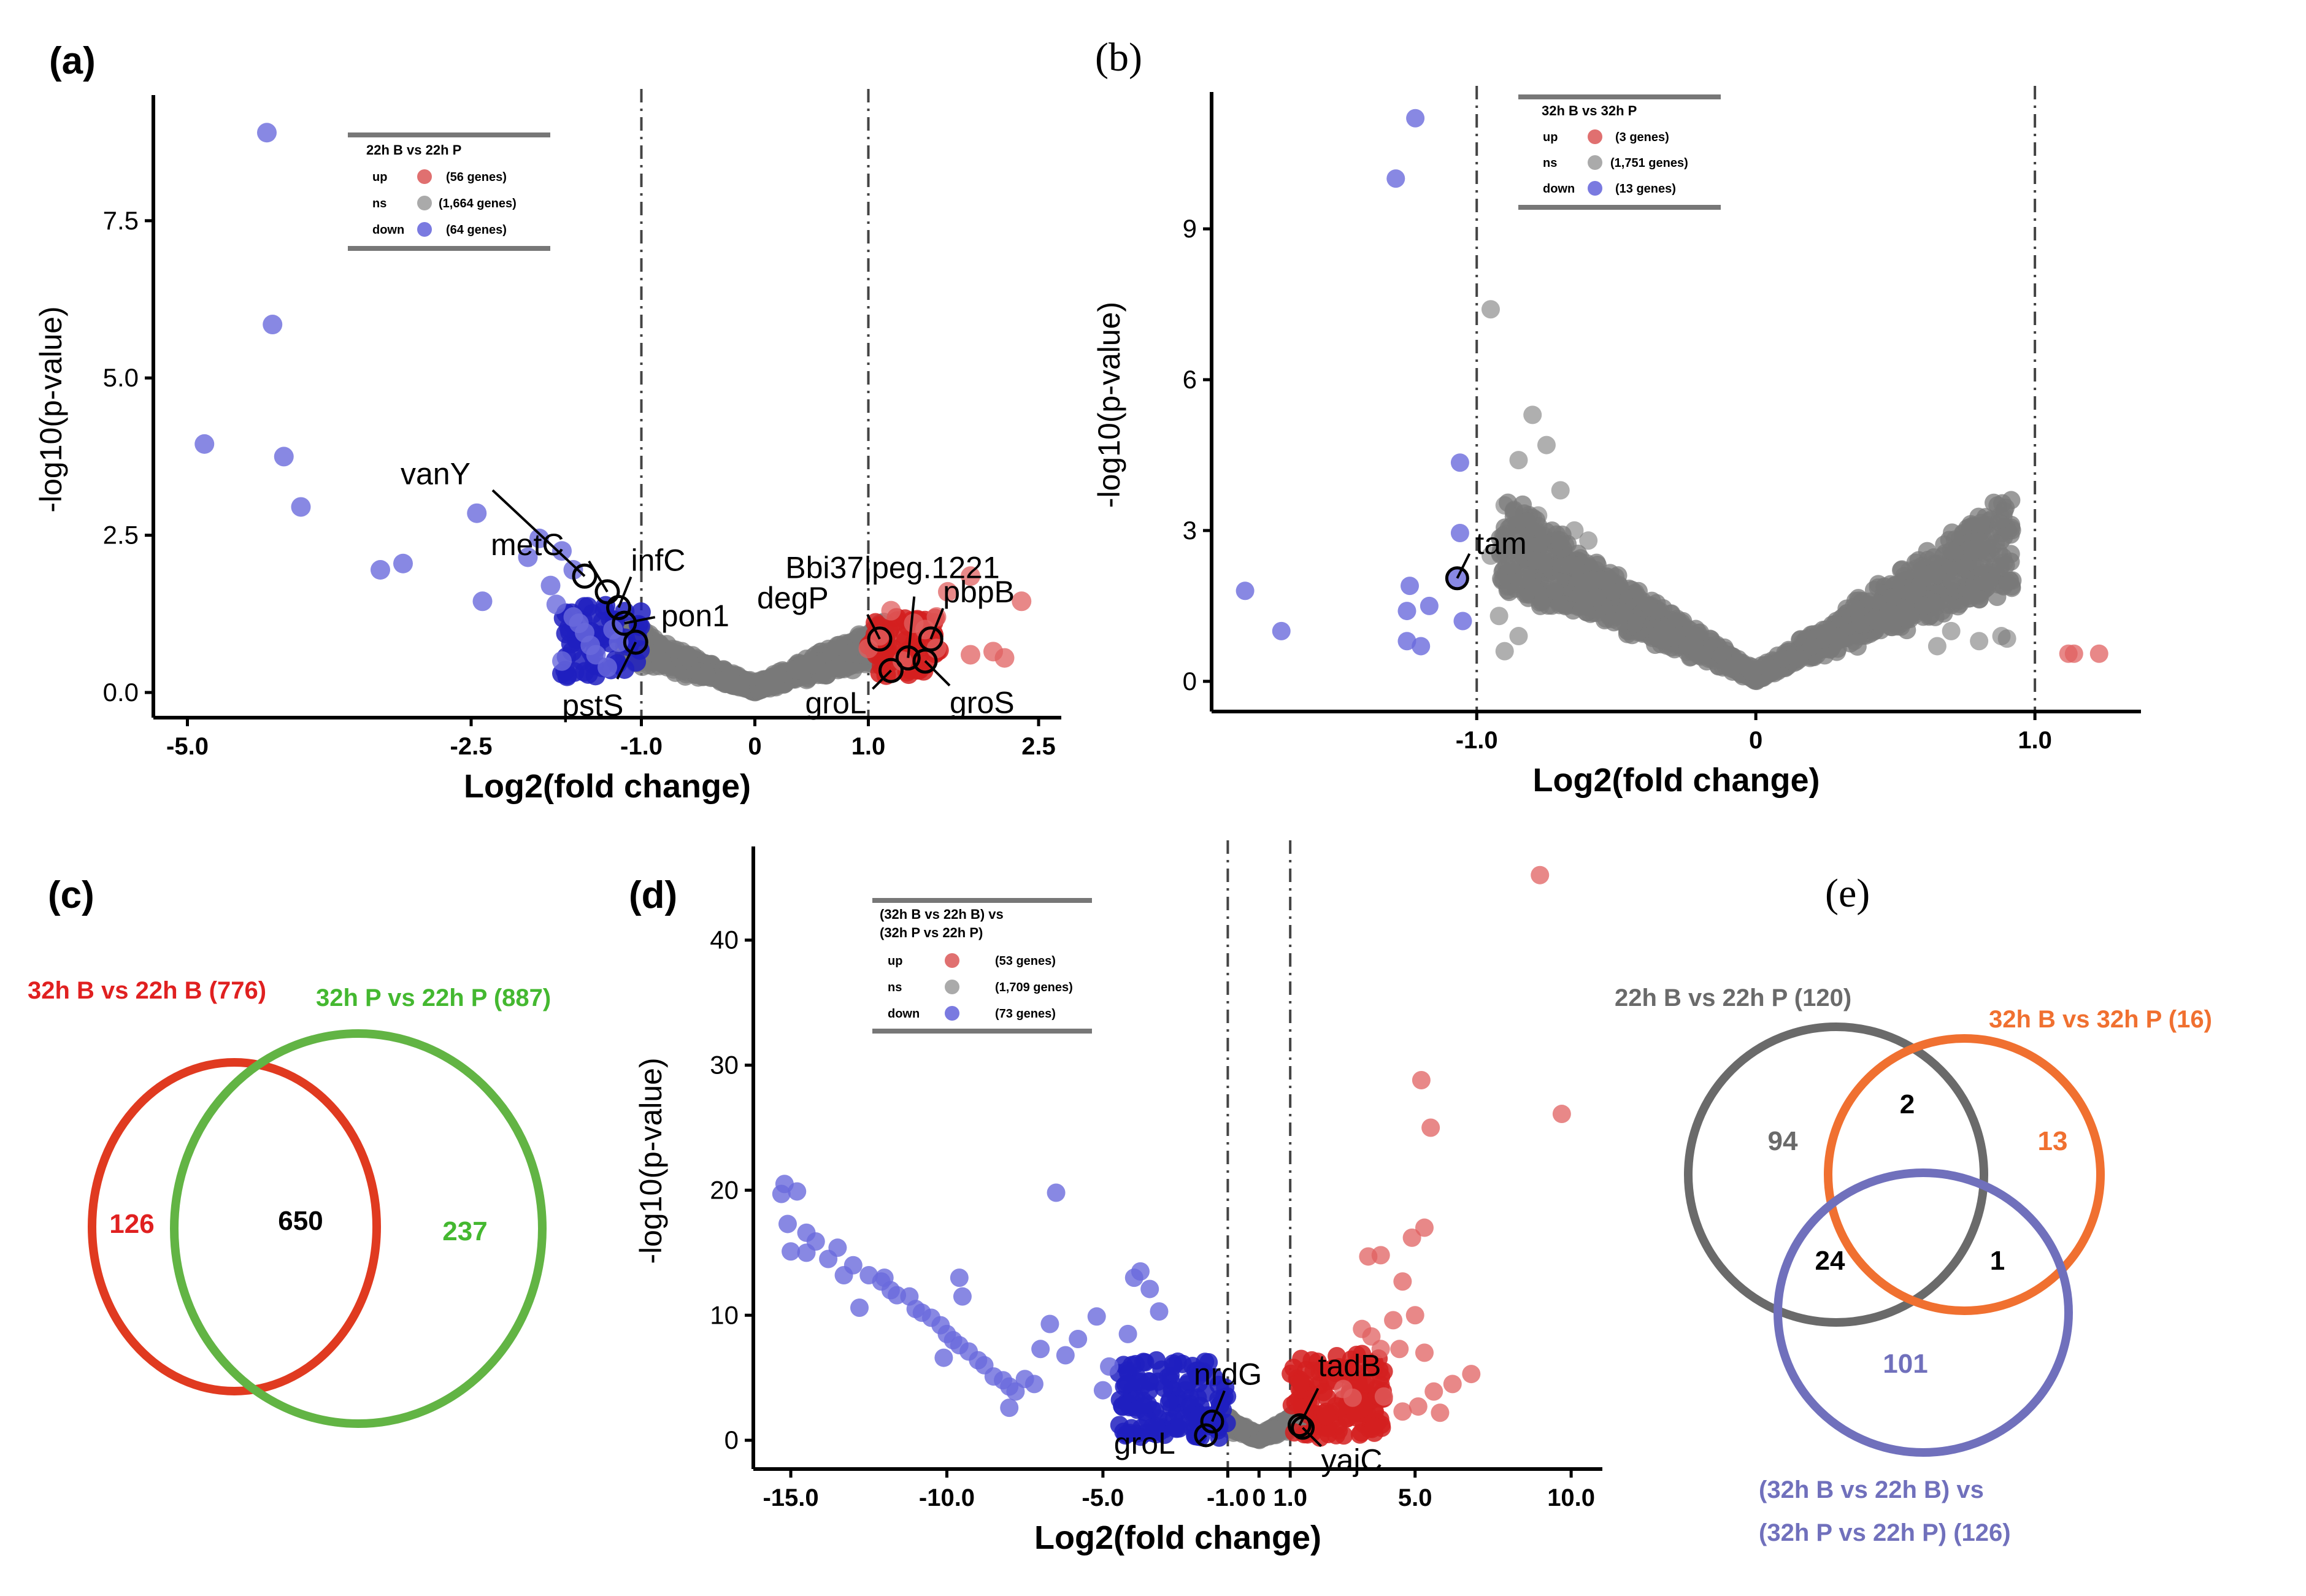  What do you see at coordinates (1645, 189) in the screenshot?
I see `legend-count-down: (13 genes)` at bounding box center [1645, 189].